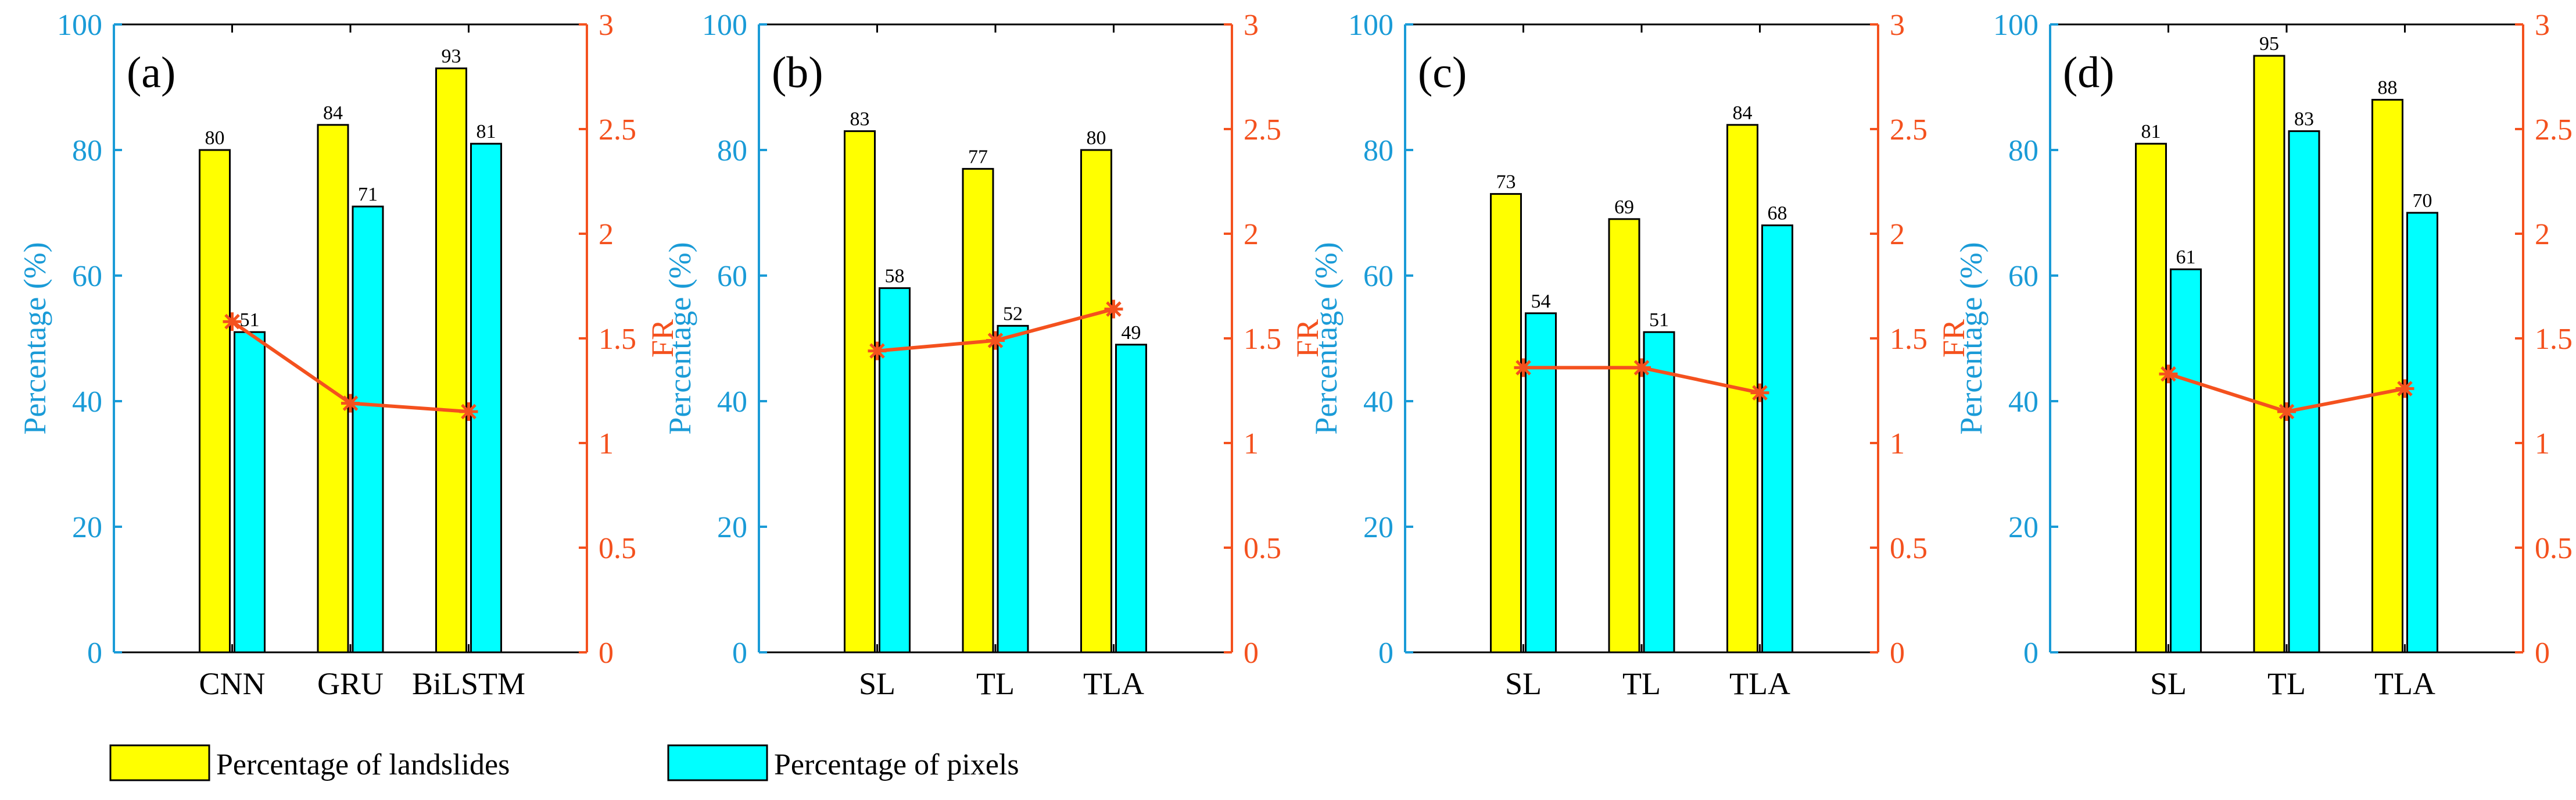 Image resolution: width=2576 pixels, height=800 pixels. Describe the element at coordinates (2286, 338) in the screenshot. I see `plot-area` at that location.